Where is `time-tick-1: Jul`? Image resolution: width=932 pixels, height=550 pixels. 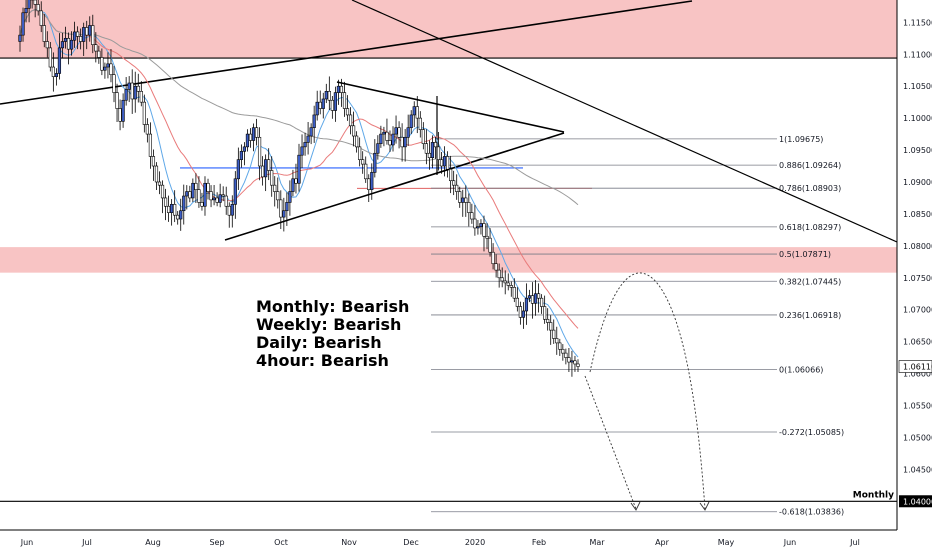
time-tick-1: Jul is located at coordinates (86, 542).